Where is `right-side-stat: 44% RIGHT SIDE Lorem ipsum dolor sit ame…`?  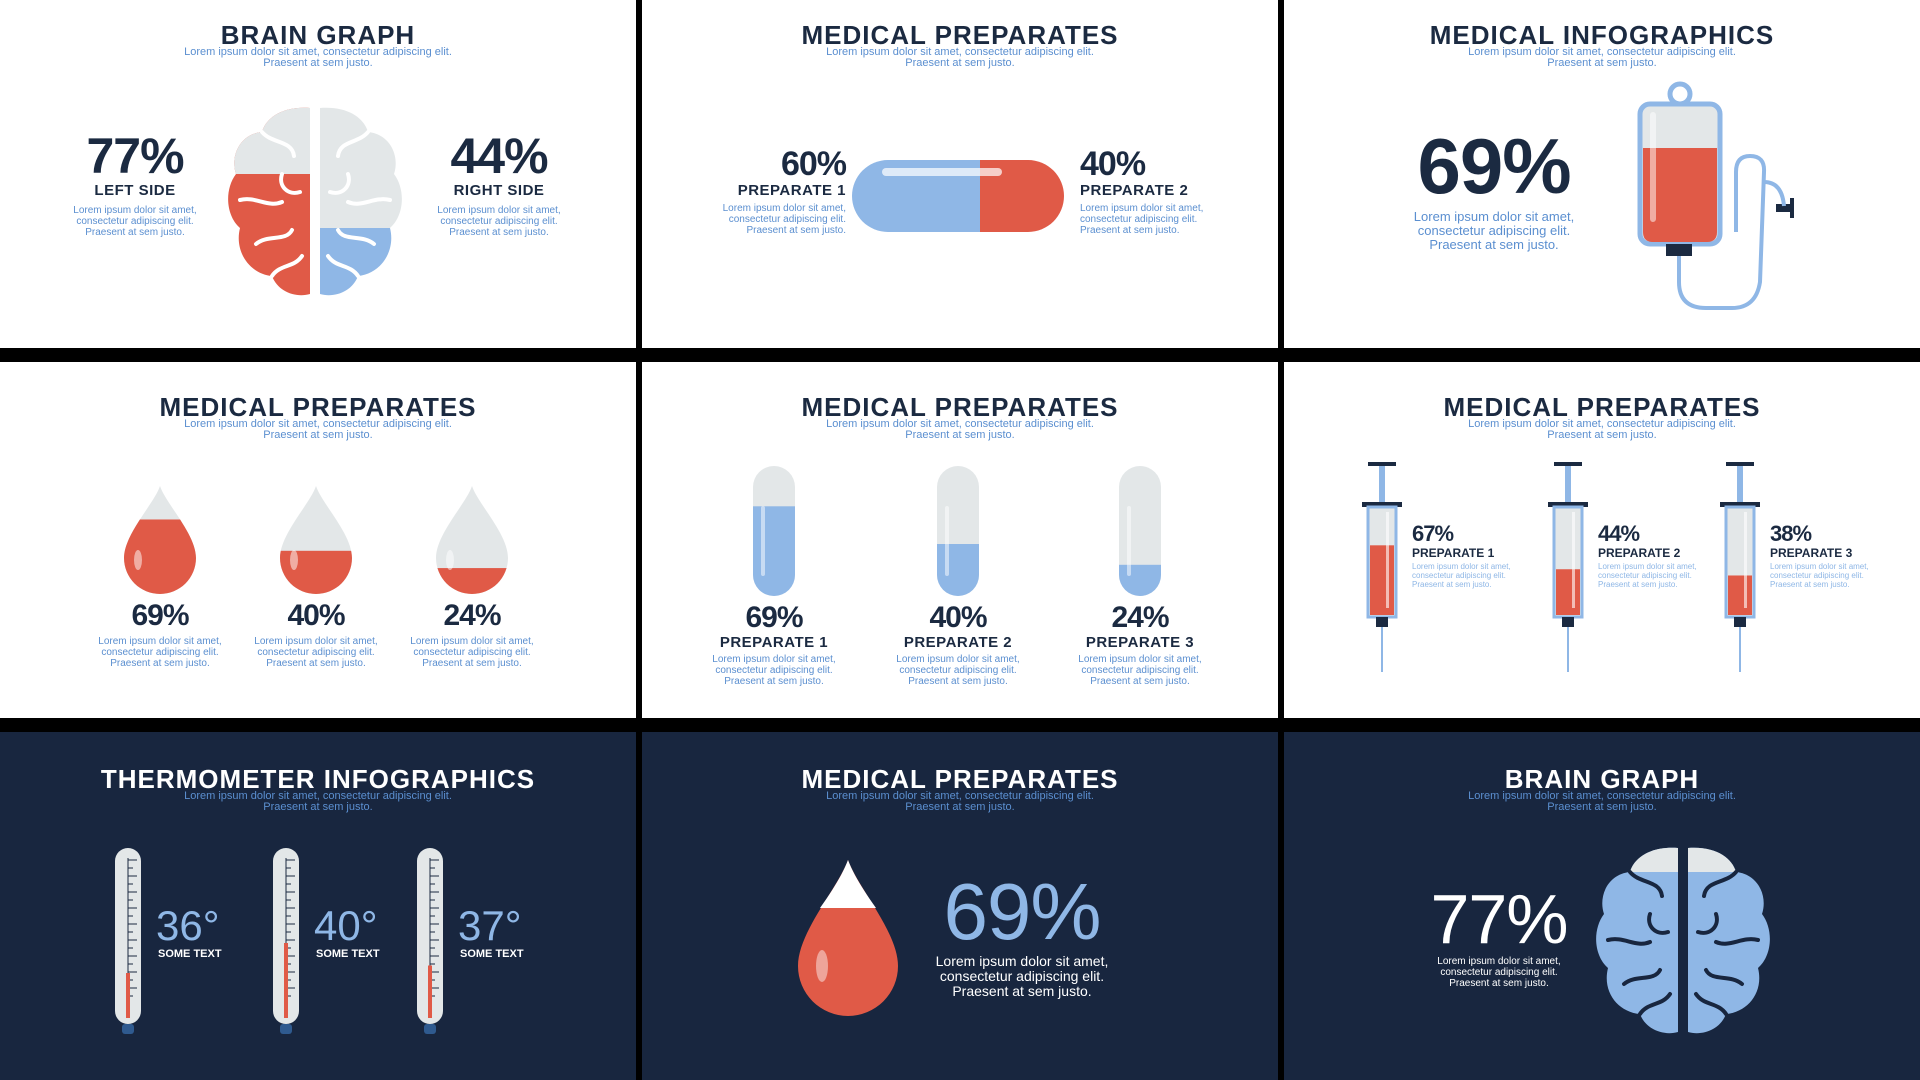 right-side-stat: 44% RIGHT SIDE Lorem ipsum dolor sit ame… is located at coordinates (499, 184).